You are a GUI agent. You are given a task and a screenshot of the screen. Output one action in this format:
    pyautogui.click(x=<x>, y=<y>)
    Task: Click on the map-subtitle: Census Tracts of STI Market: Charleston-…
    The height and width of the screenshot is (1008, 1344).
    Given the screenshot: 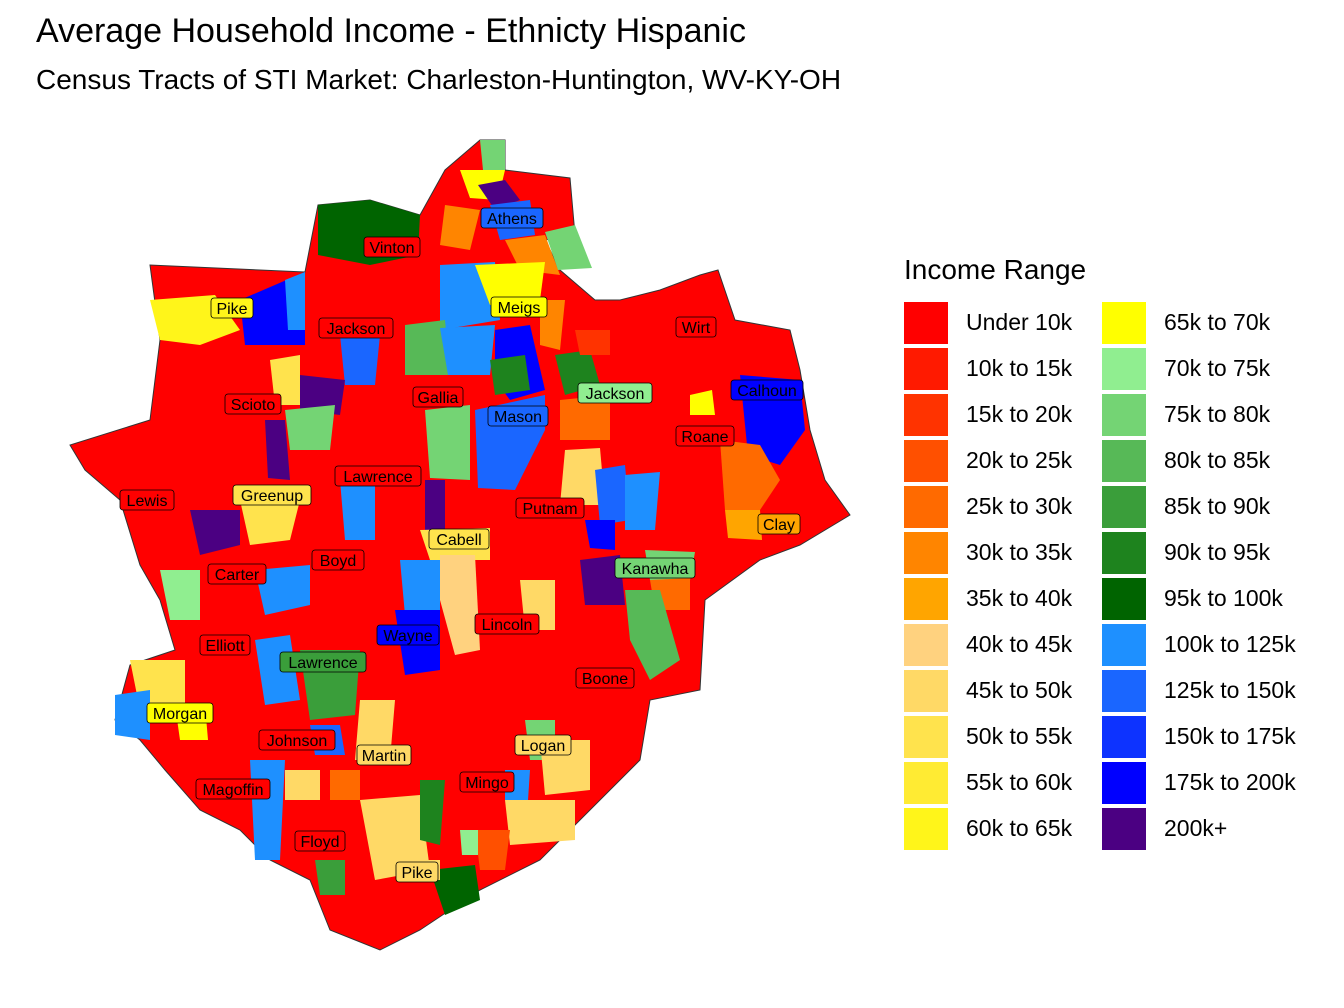 What is the action you would take?
    pyautogui.click(x=439, y=79)
    